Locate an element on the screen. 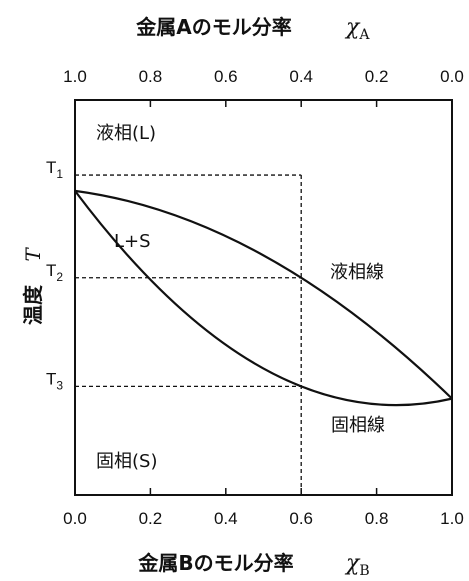 This screenshot has width=469, height=581. bottom-tick-label: 0.2 is located at coordinates (151, 518).